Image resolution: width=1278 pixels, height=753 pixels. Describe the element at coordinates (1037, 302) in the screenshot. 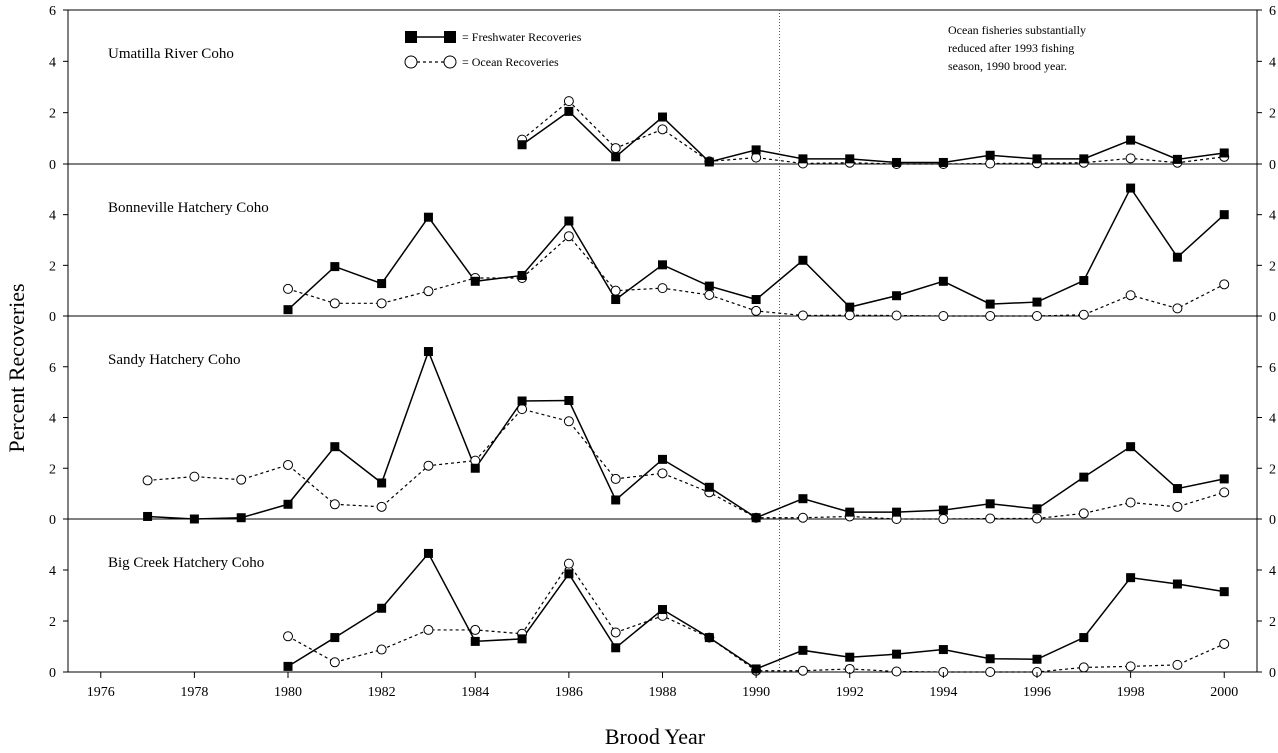

I see `panel-2-freshwater-point-1996` at that location.